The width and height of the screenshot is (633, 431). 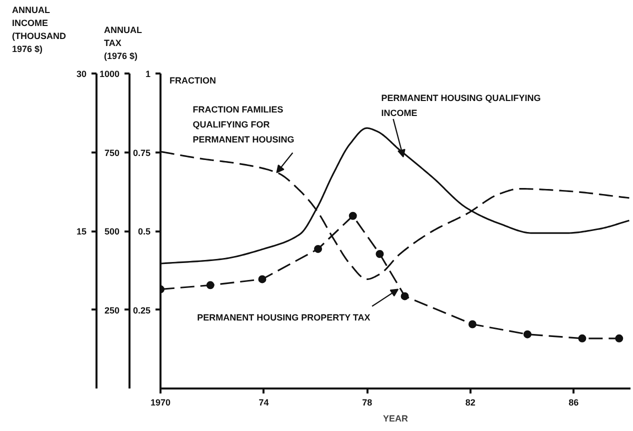 I want to click on x-axis-title: YEAR, so click(x=396, y=419).